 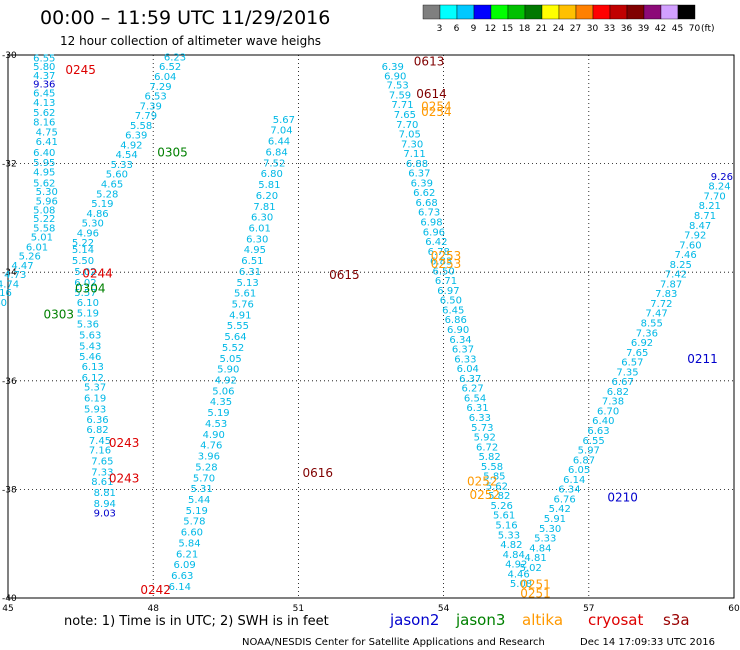 I want to click on wave-height-point: 6.78, so click(x=439, y=252).